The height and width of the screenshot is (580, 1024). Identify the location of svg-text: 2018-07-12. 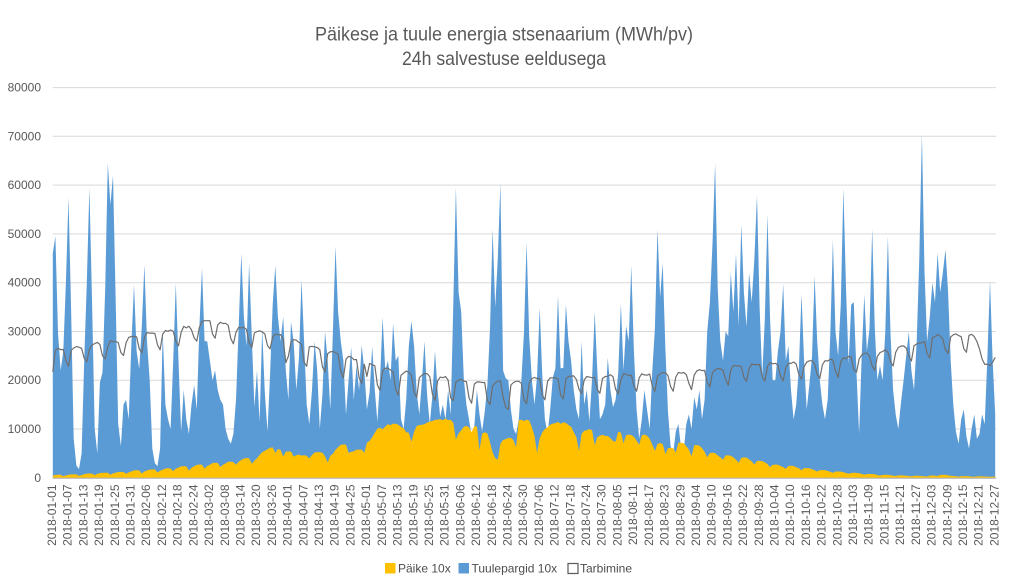
(555, 515).